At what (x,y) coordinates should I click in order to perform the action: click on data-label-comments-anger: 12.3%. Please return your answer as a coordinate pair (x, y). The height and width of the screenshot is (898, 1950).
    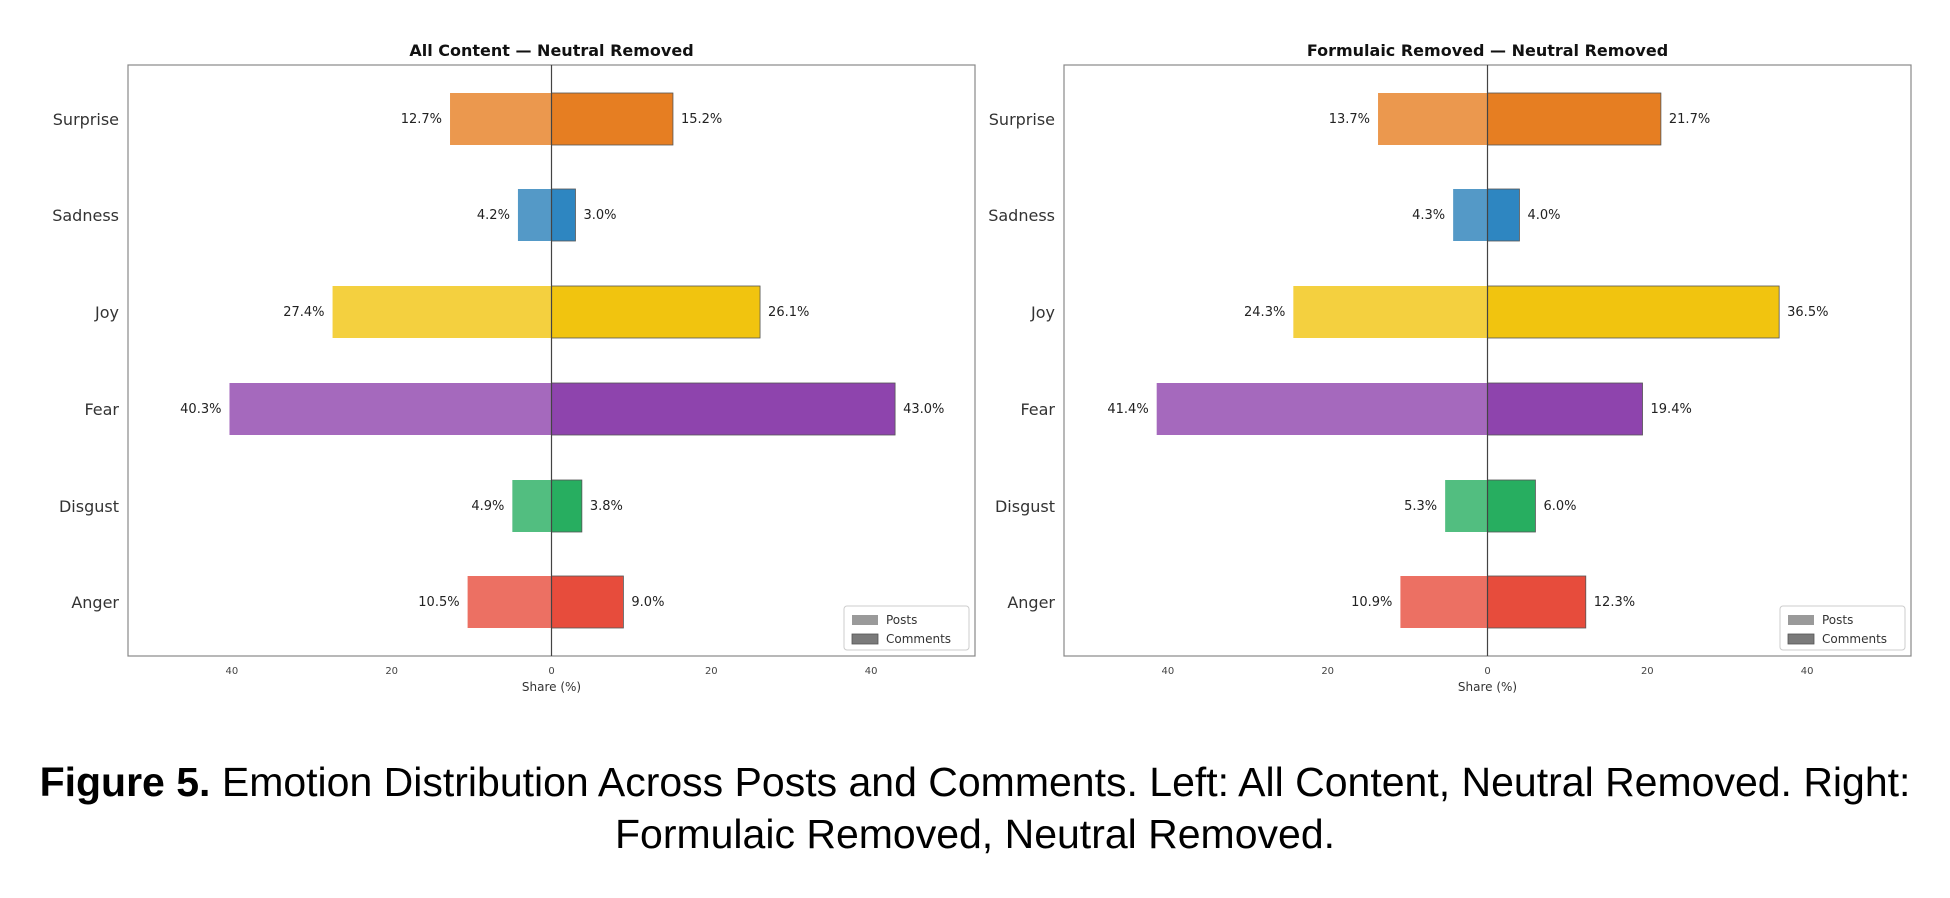
    Looking at the image, I should click on (1614, 602).